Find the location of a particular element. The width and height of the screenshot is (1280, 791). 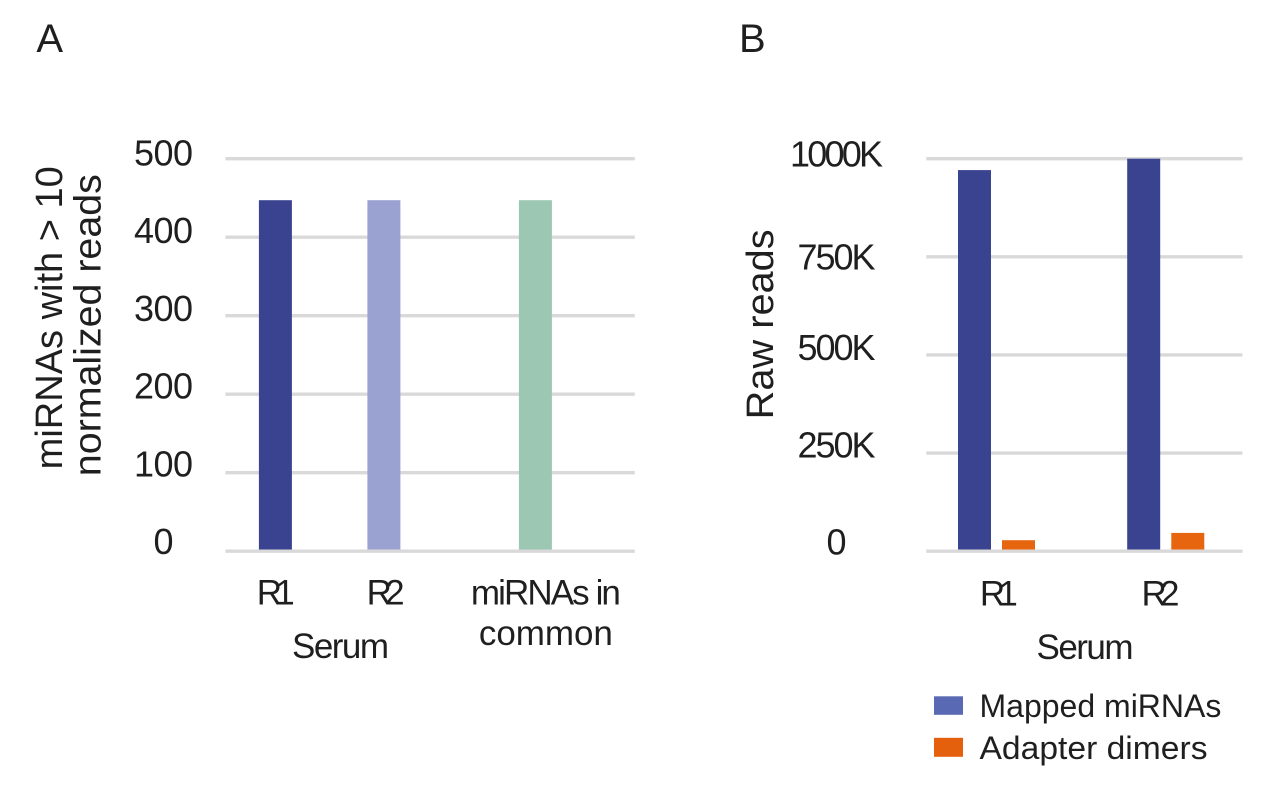

svg-text: 250K is located at coordinates (837, 445).